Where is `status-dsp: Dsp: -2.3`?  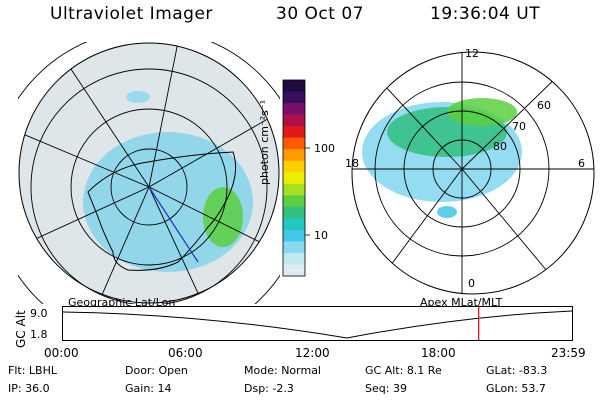
status-dsp: Dsp: -2.3 is located at coordinates (269, 388).